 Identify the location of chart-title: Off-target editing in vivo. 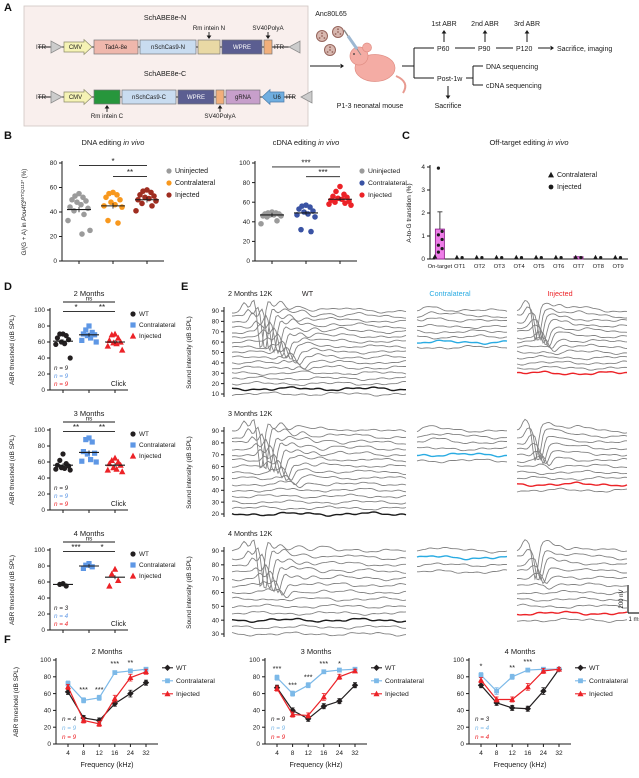
(528, 142).